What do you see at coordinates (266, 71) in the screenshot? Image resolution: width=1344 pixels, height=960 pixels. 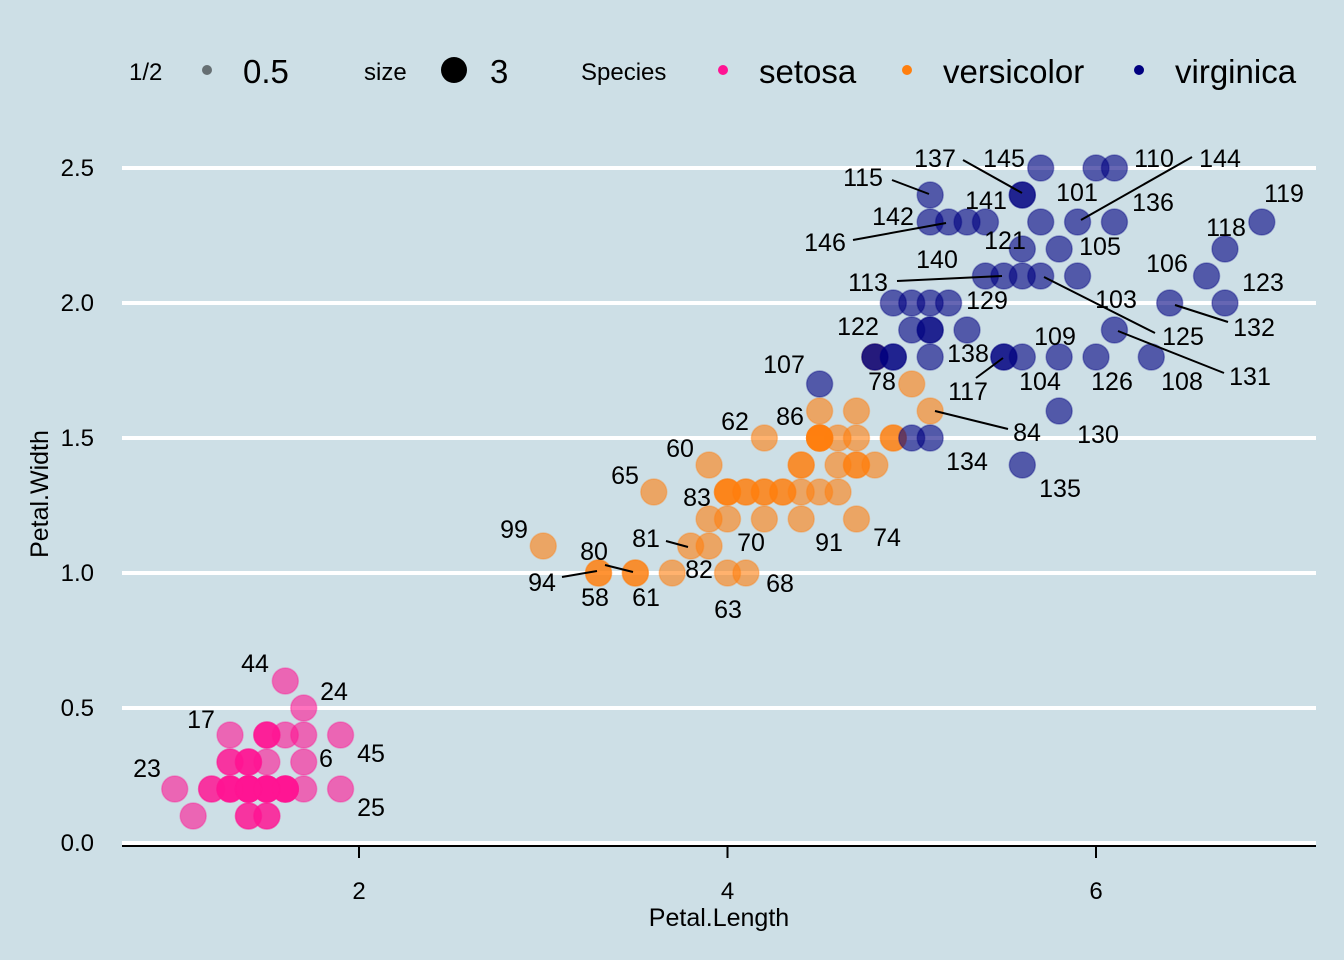 I see `legend-alpha-value: 0.5` at bounding box center [266, 71].